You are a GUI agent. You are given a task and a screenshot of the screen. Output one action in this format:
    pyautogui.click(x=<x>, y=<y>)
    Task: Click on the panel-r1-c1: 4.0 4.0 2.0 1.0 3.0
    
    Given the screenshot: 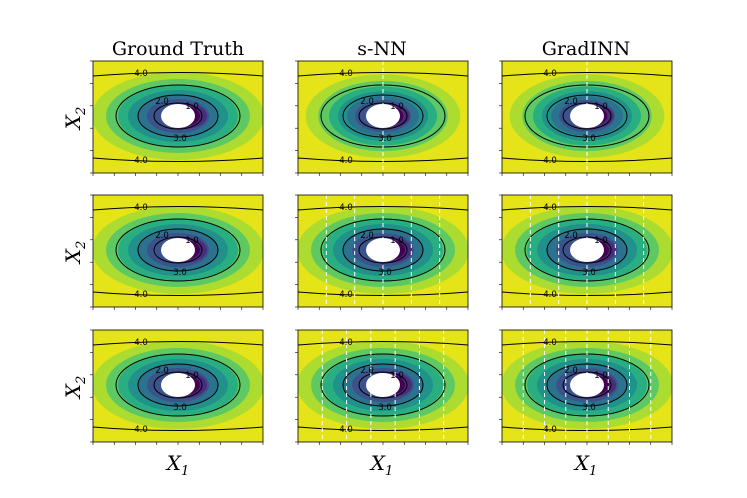 What is the action you would take?
    pyautogui.click(x=177, y=118)
    